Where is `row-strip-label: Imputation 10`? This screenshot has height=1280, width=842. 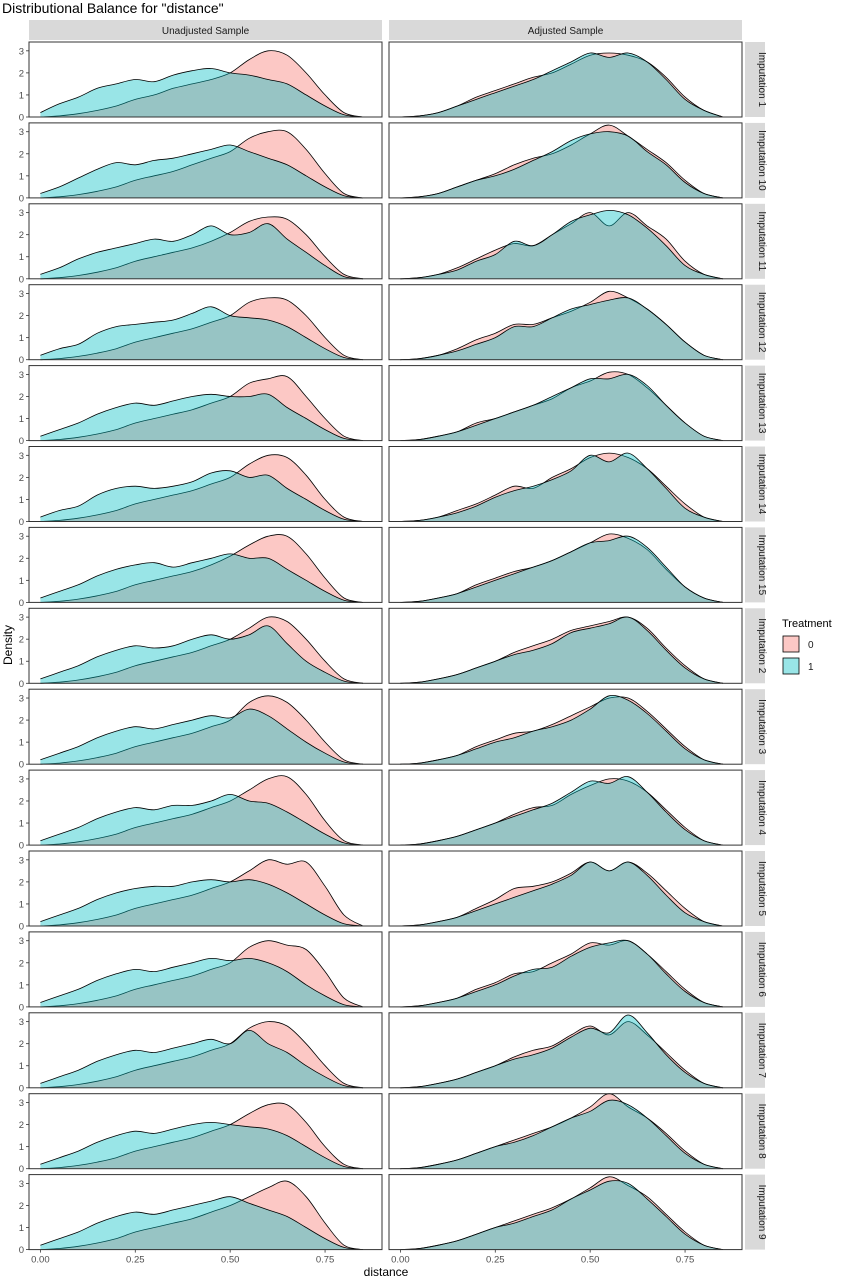 row-strip-label: Imputation 10 is located at coordinates (761, 160).